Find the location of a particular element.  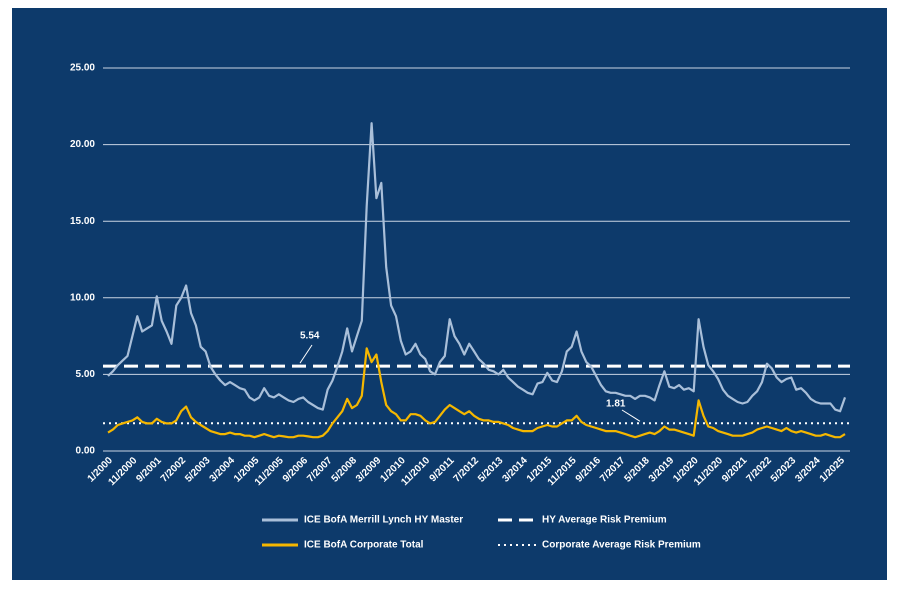

y-tick-label: 5.00 is located at coordinates (86, 374).